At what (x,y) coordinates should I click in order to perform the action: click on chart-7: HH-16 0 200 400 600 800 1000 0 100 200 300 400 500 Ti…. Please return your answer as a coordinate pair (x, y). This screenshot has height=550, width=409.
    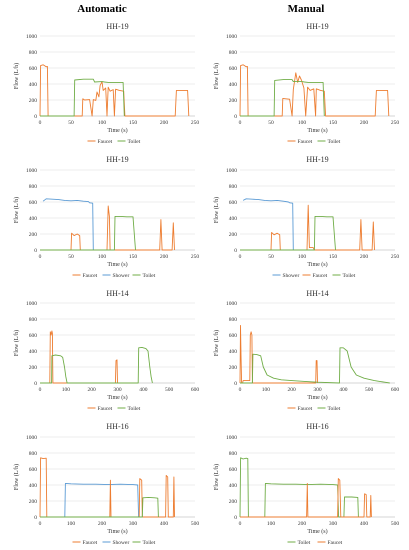
    Looking at the image, I should click on (106, 484).